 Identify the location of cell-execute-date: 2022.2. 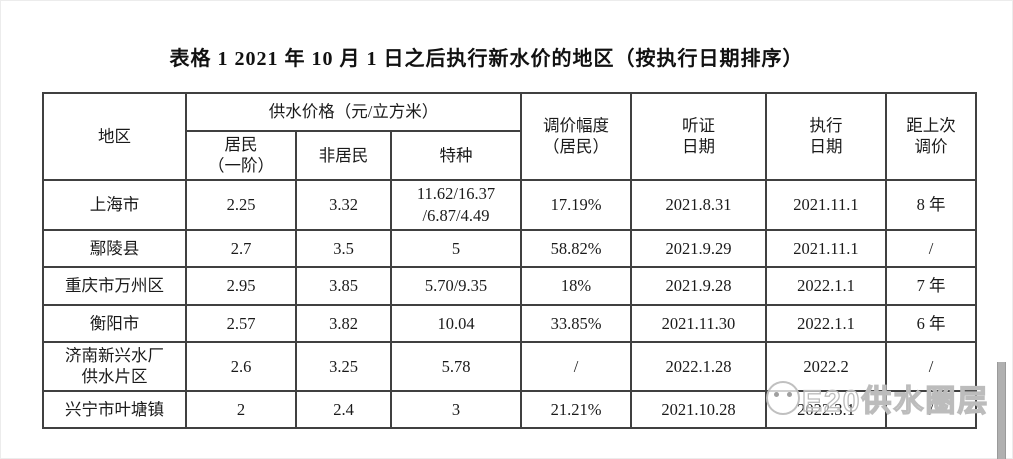
(826, 366).